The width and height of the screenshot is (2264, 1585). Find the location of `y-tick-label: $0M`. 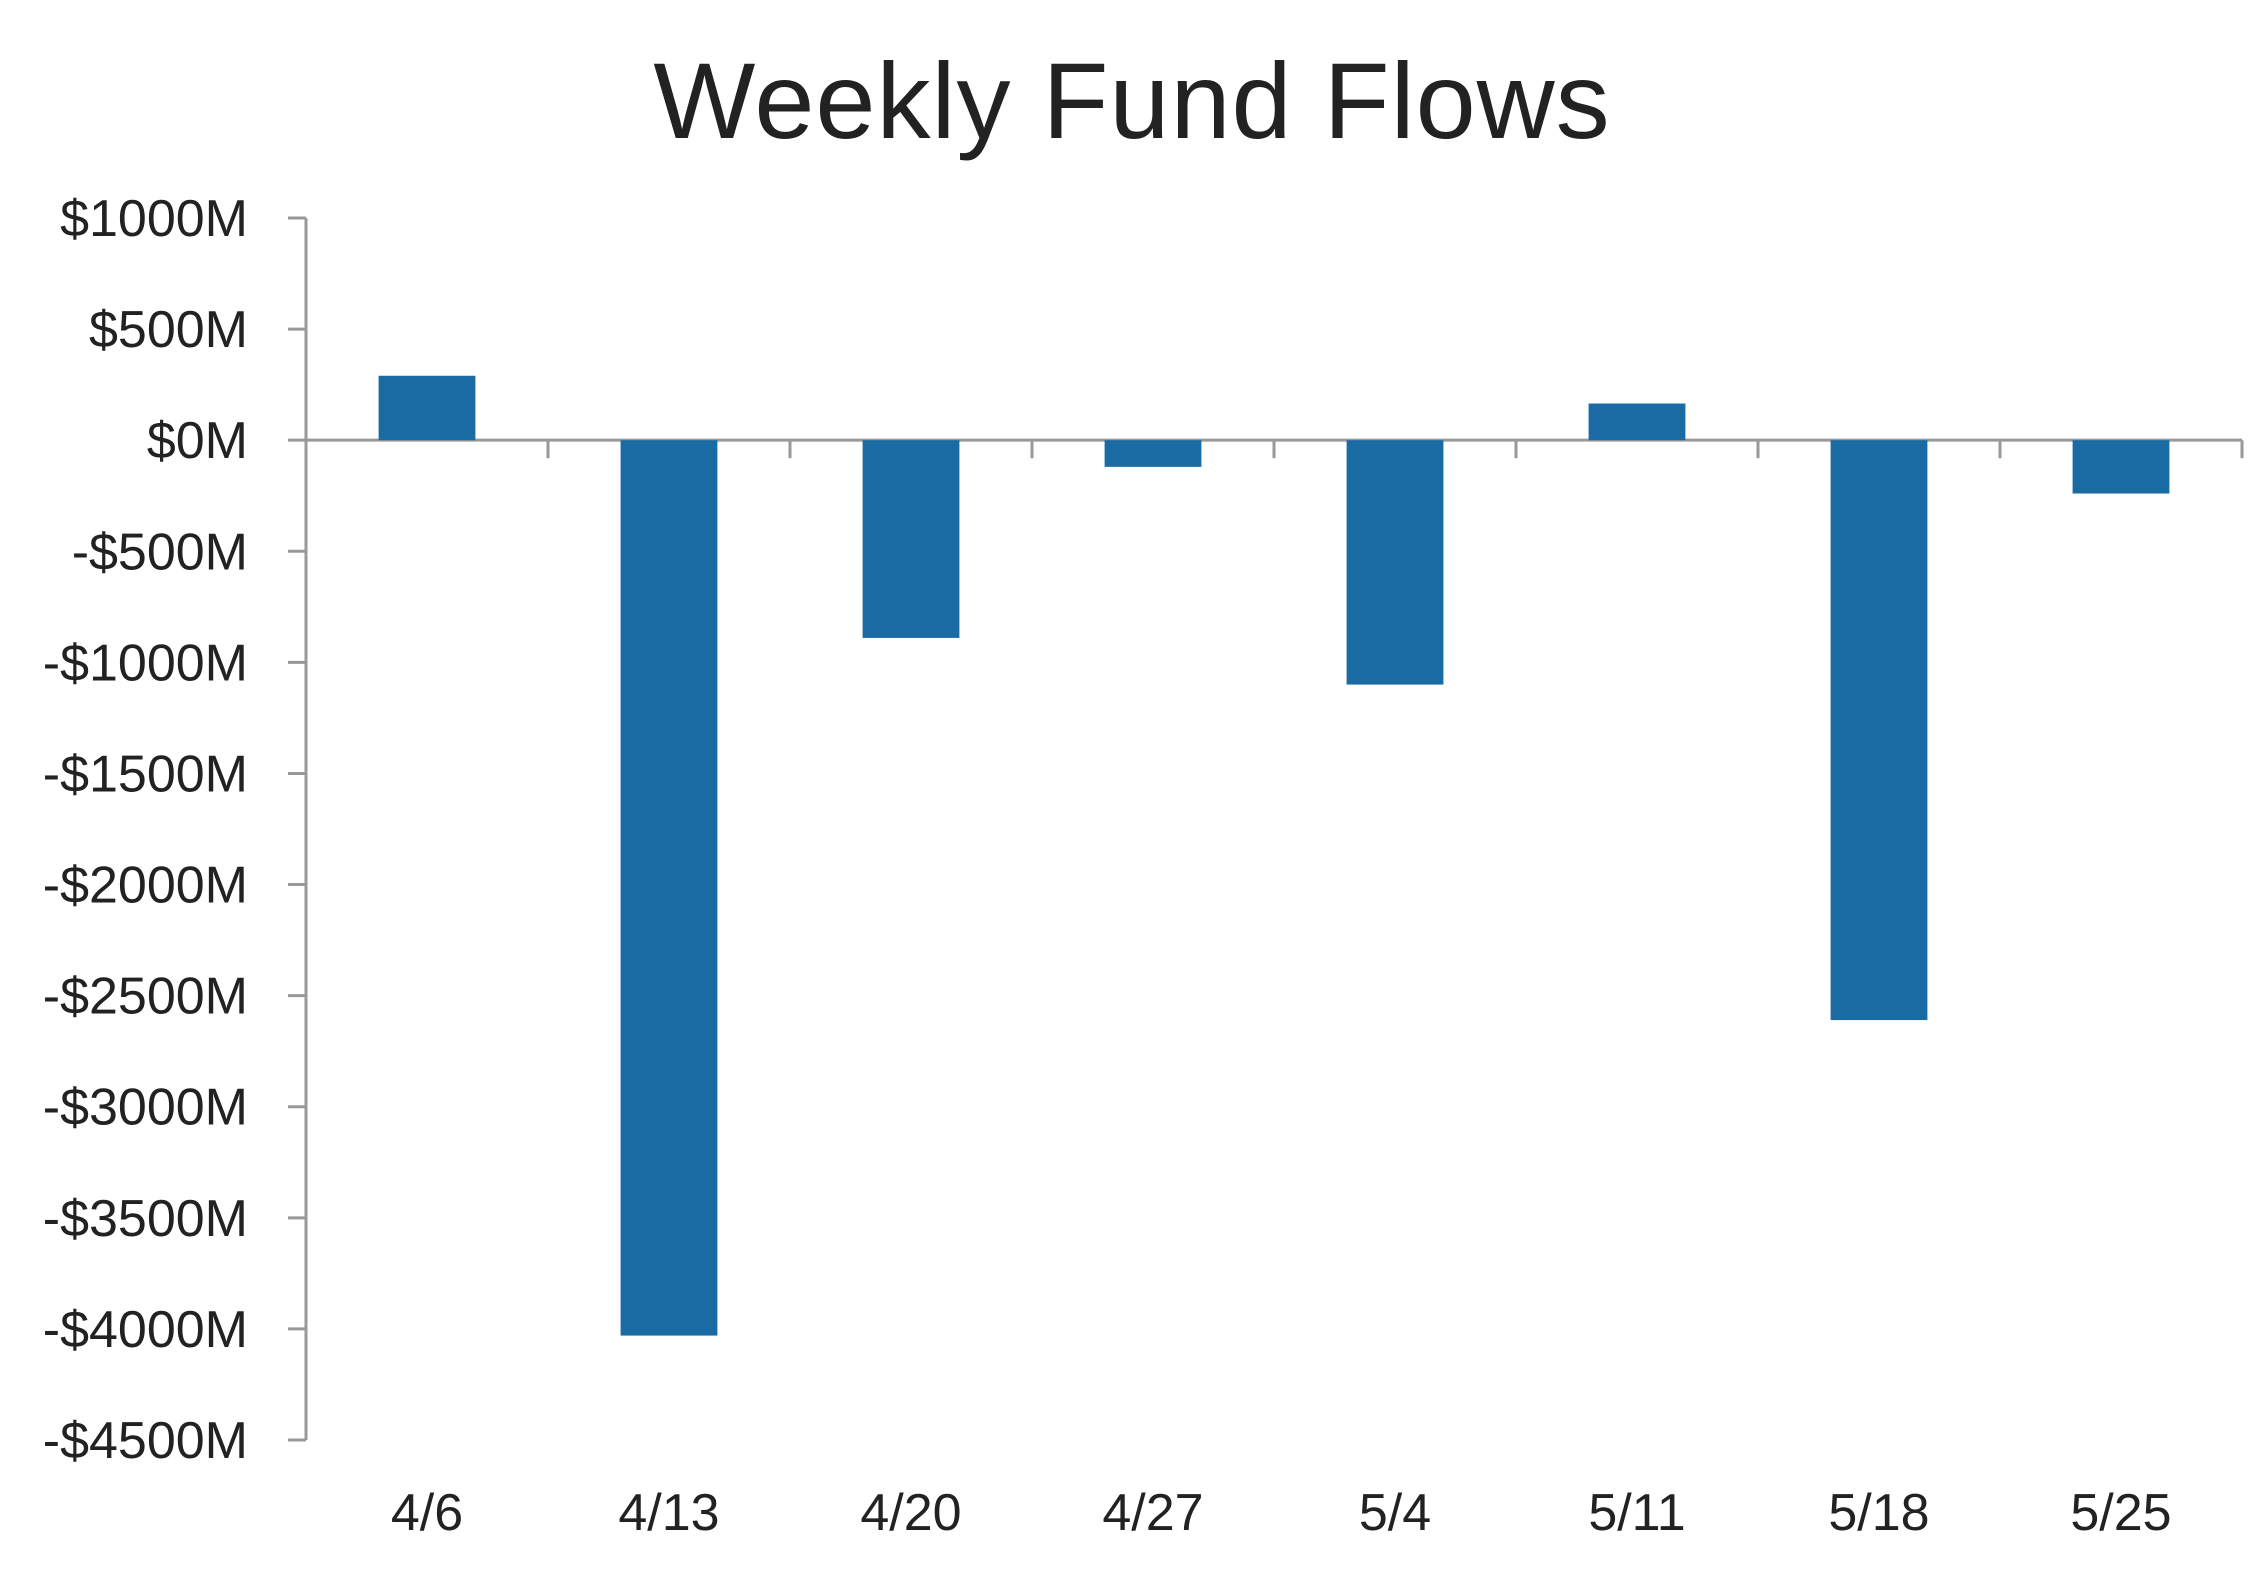

y-tick-label: $0M is located at coordinates (197, 441).